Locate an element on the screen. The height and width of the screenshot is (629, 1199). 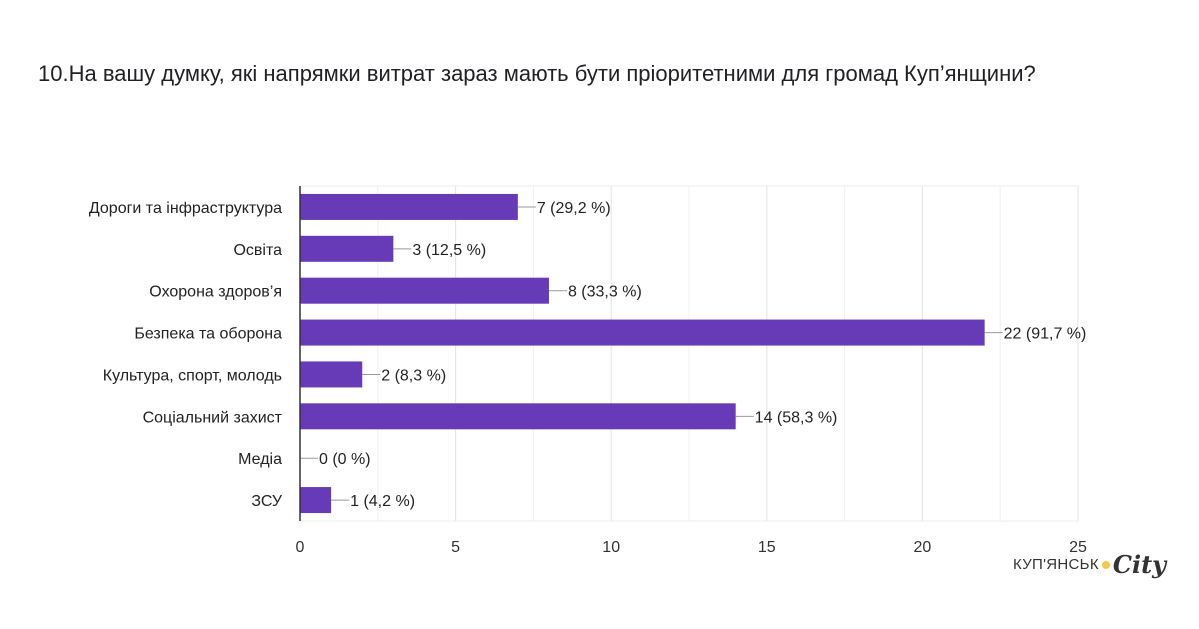
data-label: 22 (91,7 %) is located at coordinates (1045, 334).